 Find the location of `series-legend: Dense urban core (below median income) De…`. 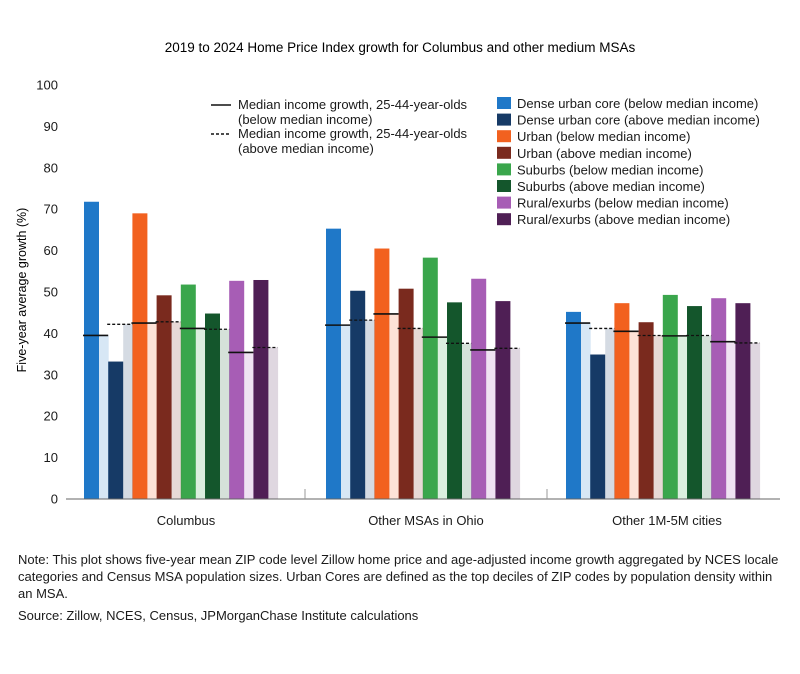

series-legend: Dense urban core (below median income) De… is located at coordinates (628, 161).